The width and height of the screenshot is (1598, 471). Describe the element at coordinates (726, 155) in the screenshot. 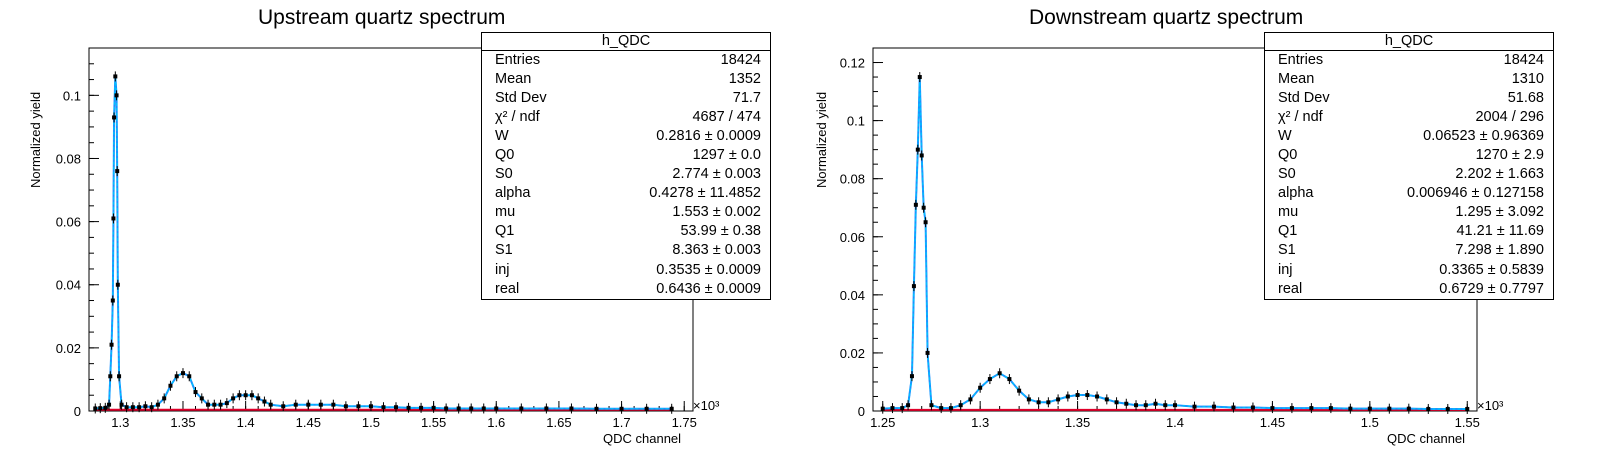

I see `stats-value: 1297 ± 0.0` at that location.